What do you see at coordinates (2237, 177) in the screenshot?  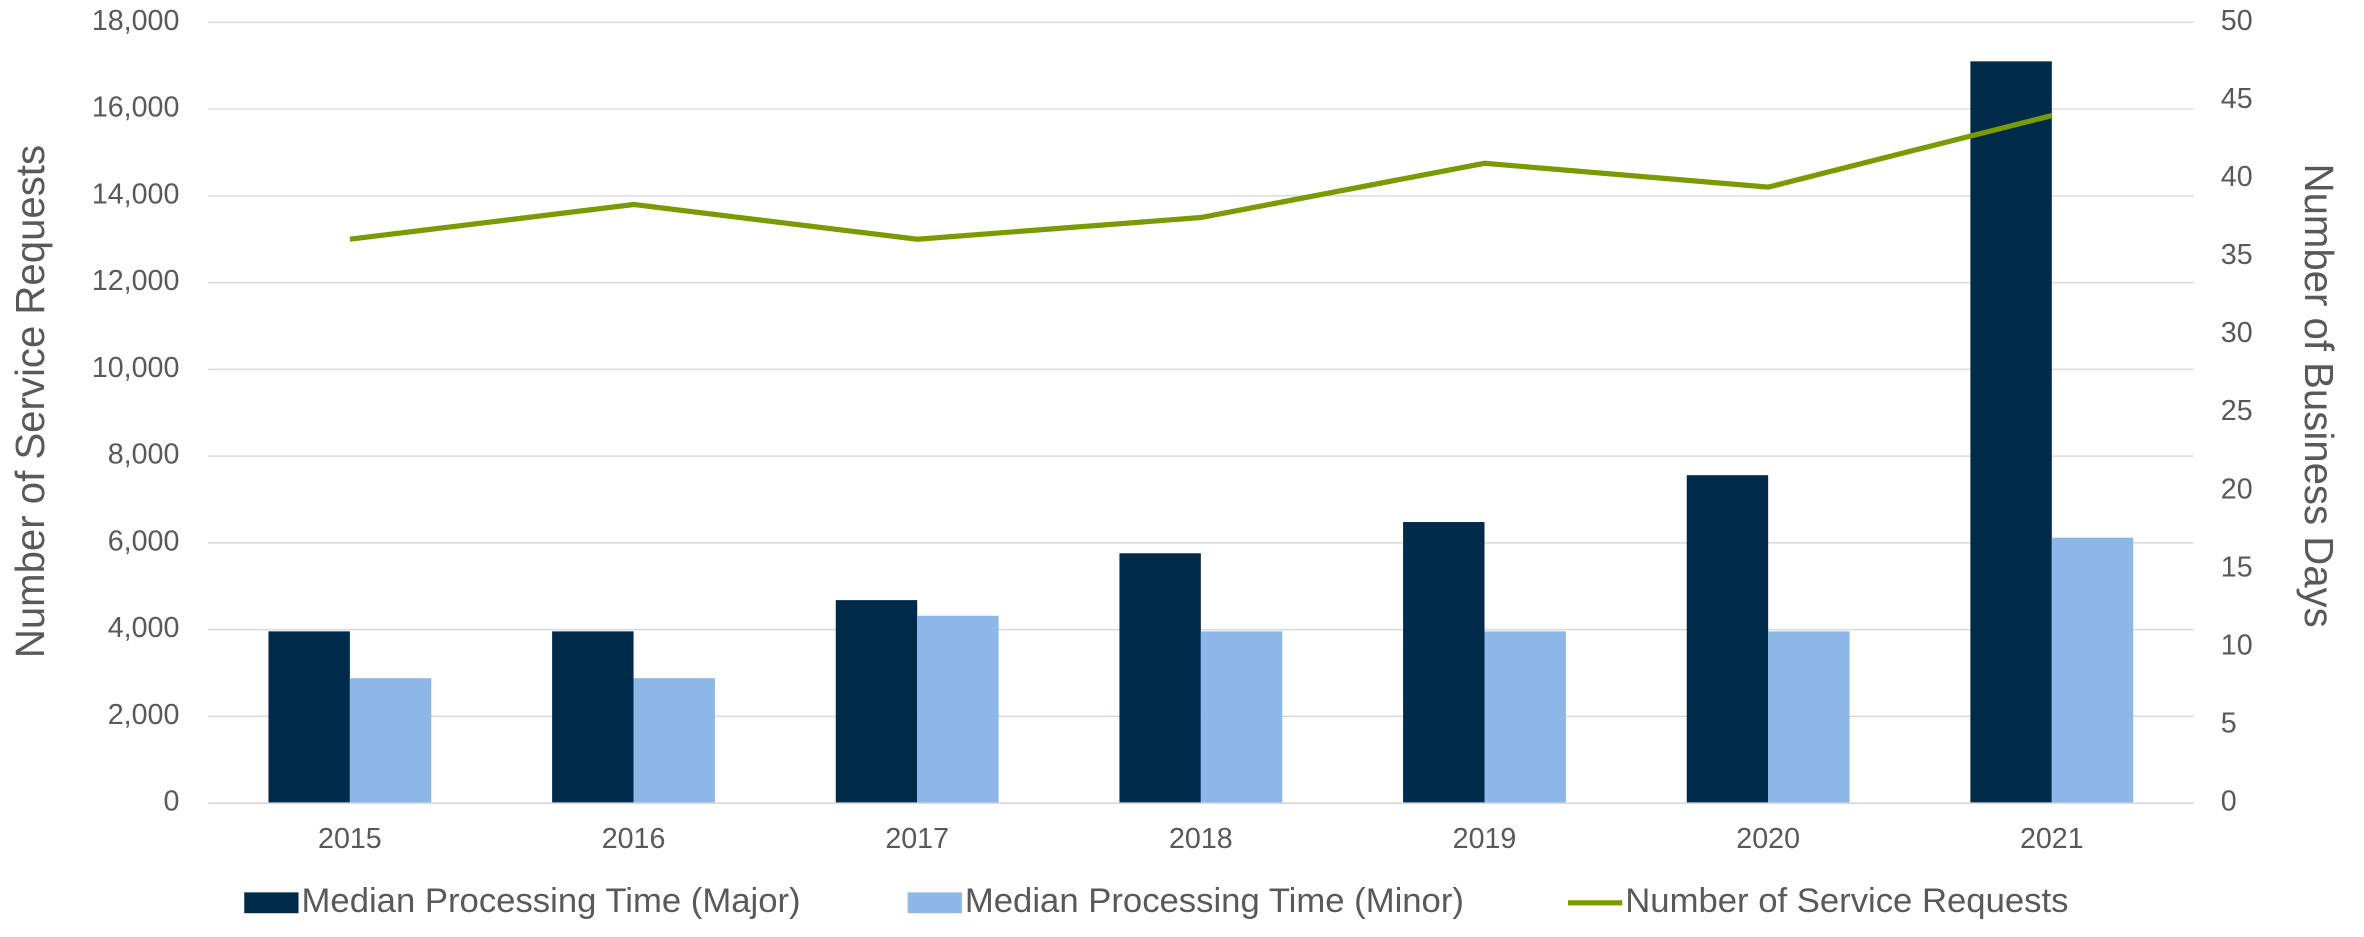 I see `y2-tick-label: 40` at bounding box center [2237, 177].